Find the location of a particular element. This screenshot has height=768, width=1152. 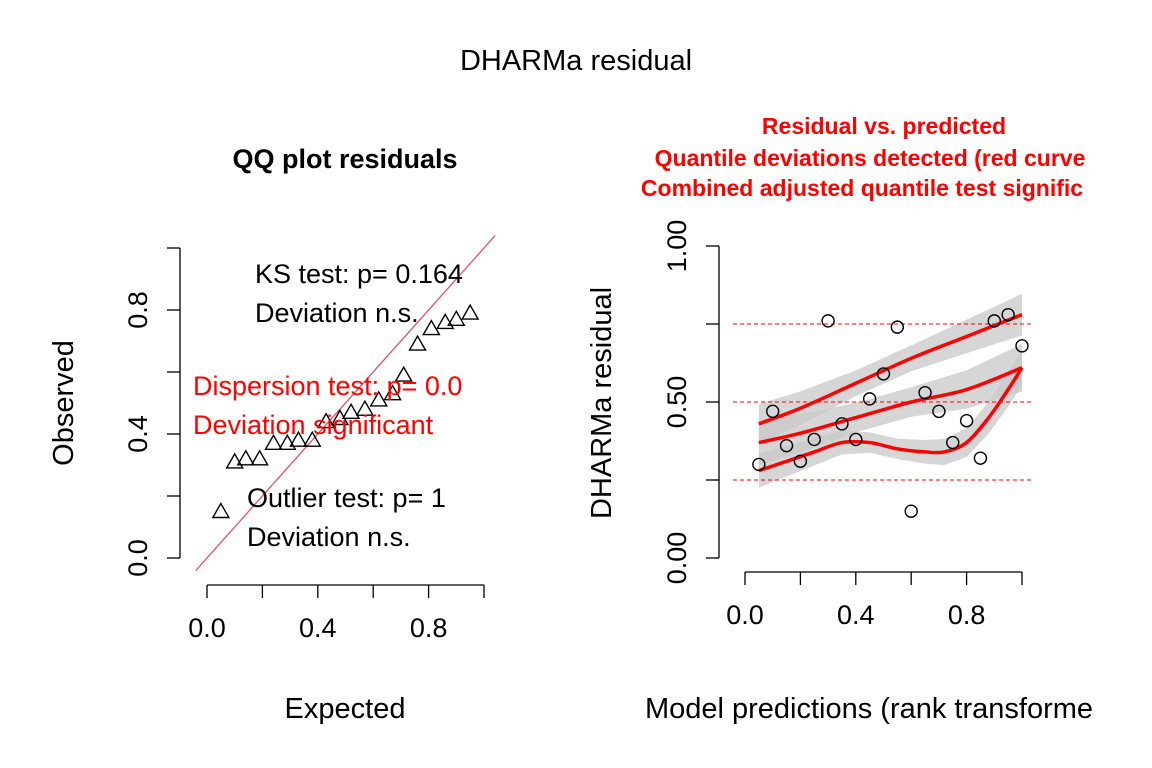

rvp-x-tick-label: 0.0 is located at coordinates (745, 615).